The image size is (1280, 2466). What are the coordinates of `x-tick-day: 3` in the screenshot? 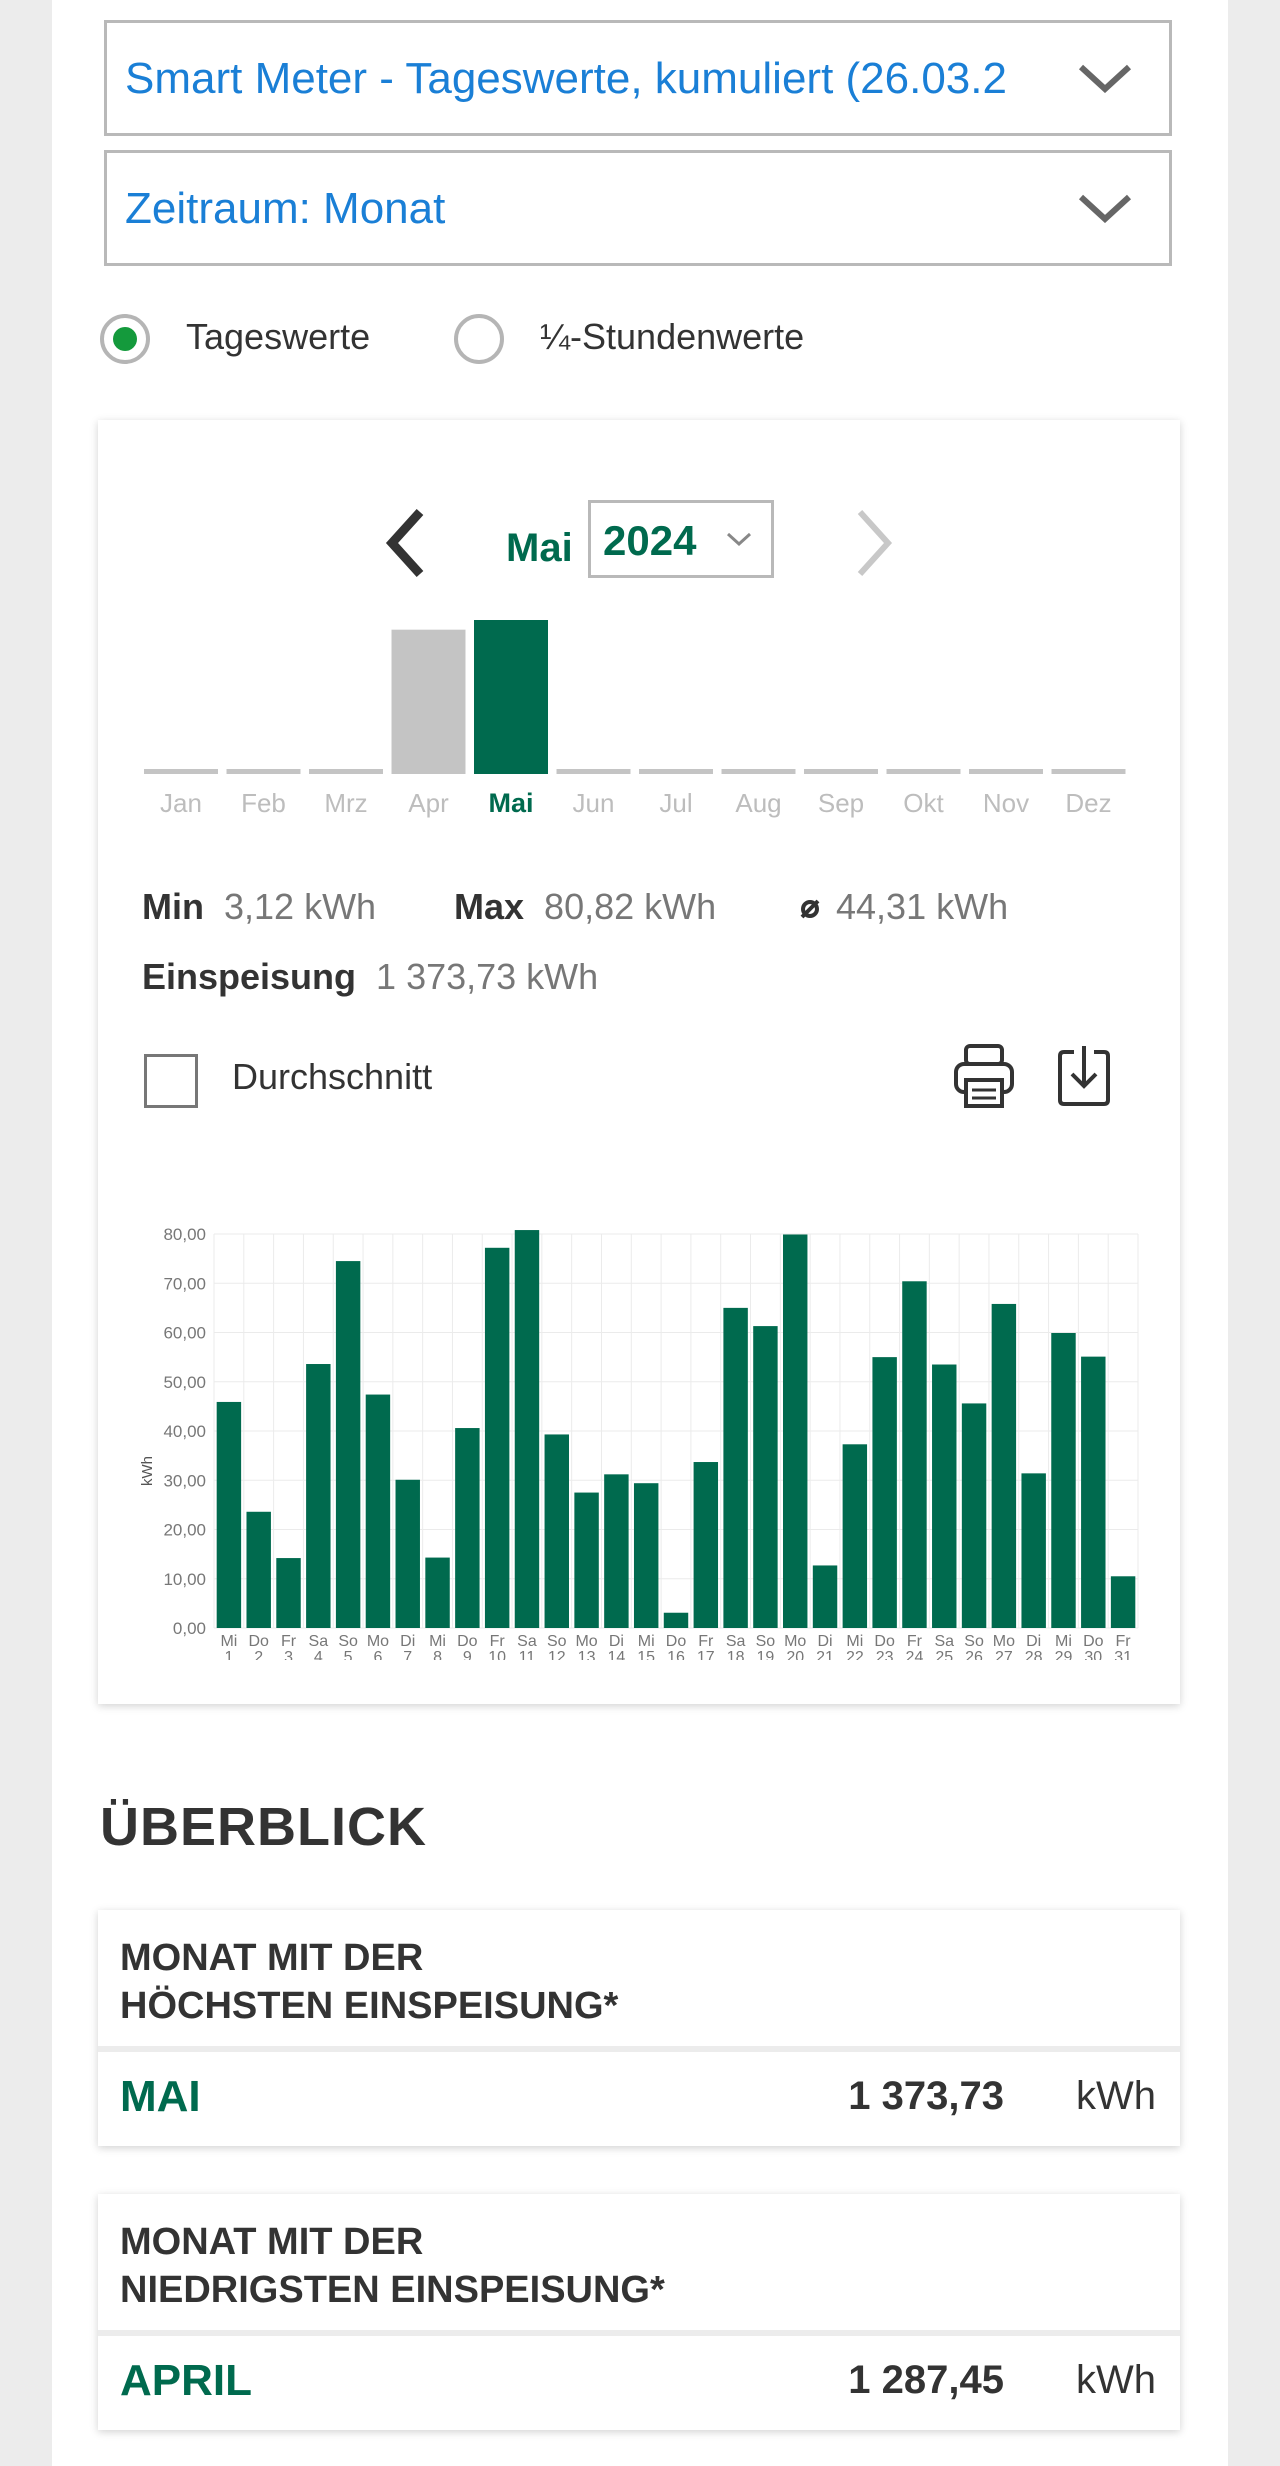 It's located at (288, 1654).